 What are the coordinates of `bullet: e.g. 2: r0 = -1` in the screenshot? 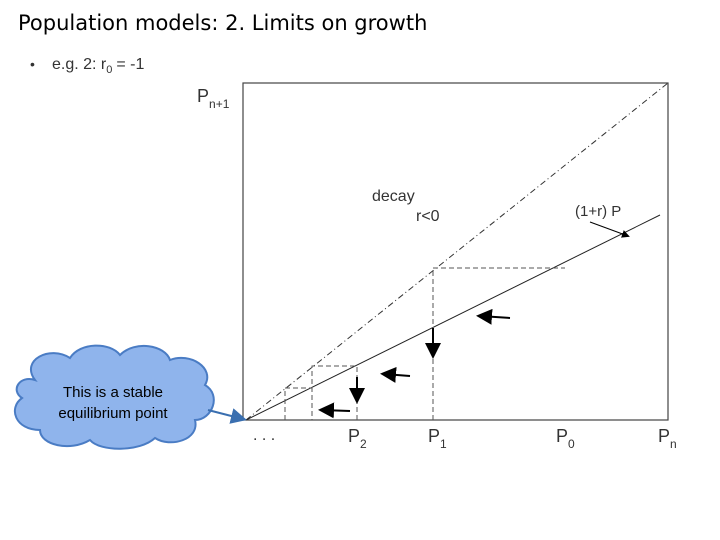 It's located at (98, 66).